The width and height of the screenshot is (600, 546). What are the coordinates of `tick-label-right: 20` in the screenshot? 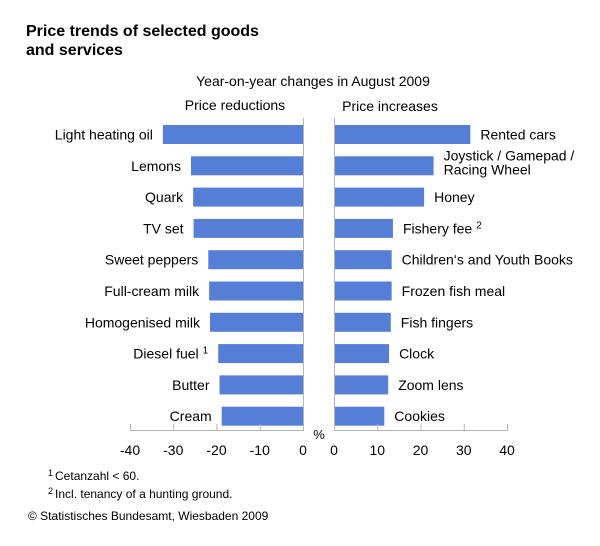 It's located at (421, 450).